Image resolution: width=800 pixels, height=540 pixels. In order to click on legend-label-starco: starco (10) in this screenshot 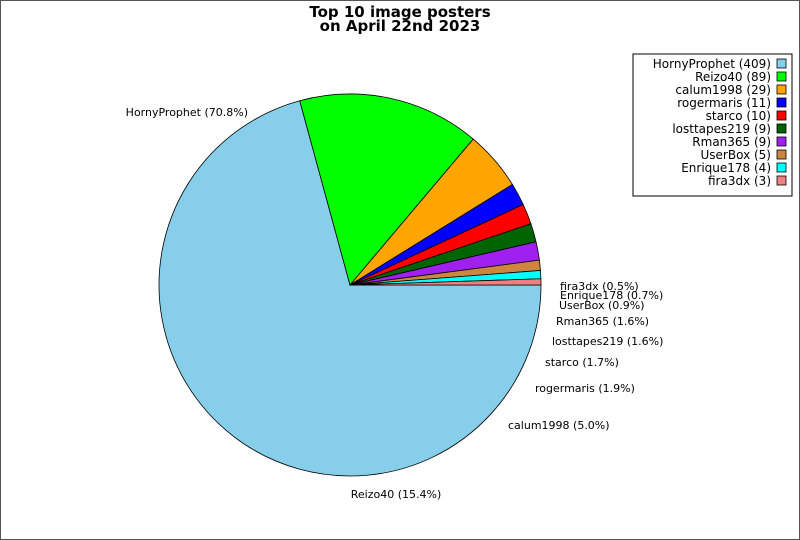, I will do `click(738, 116)`.